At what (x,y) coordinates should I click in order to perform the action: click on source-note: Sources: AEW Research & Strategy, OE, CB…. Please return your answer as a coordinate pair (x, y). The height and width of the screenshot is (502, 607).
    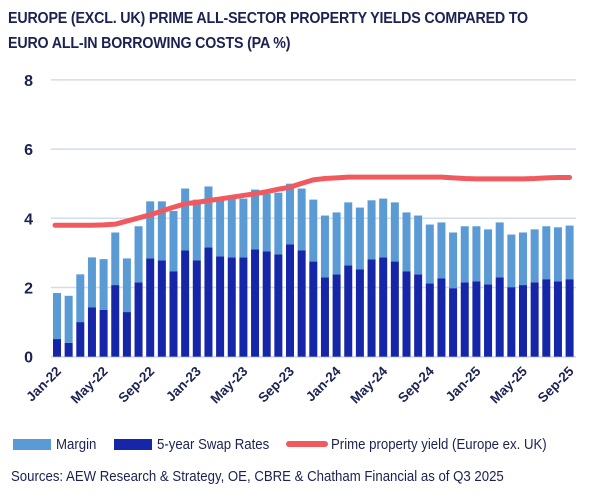
    Looking at the image, I should click on (257, 476).